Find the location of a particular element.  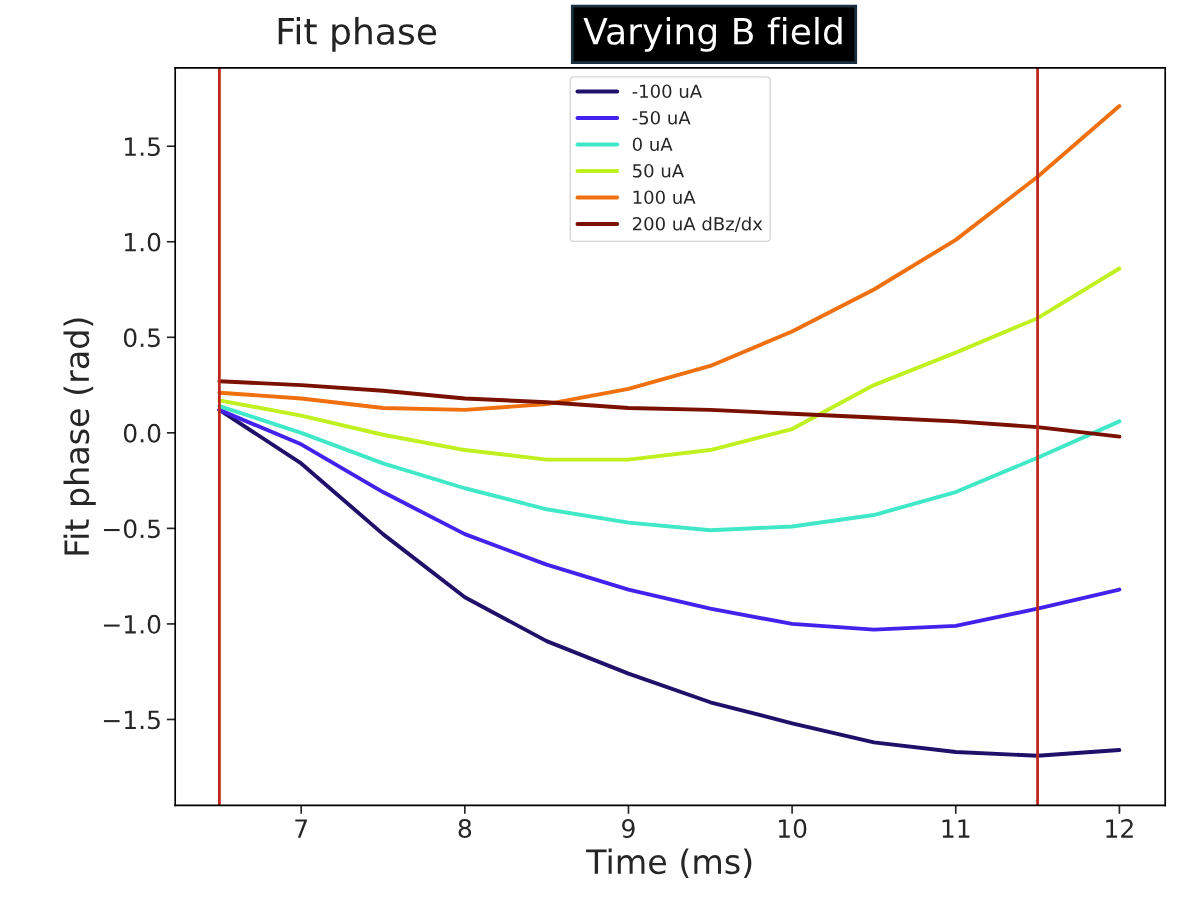

y-tick-label: 1.5 is located at coordinates (142, 147).